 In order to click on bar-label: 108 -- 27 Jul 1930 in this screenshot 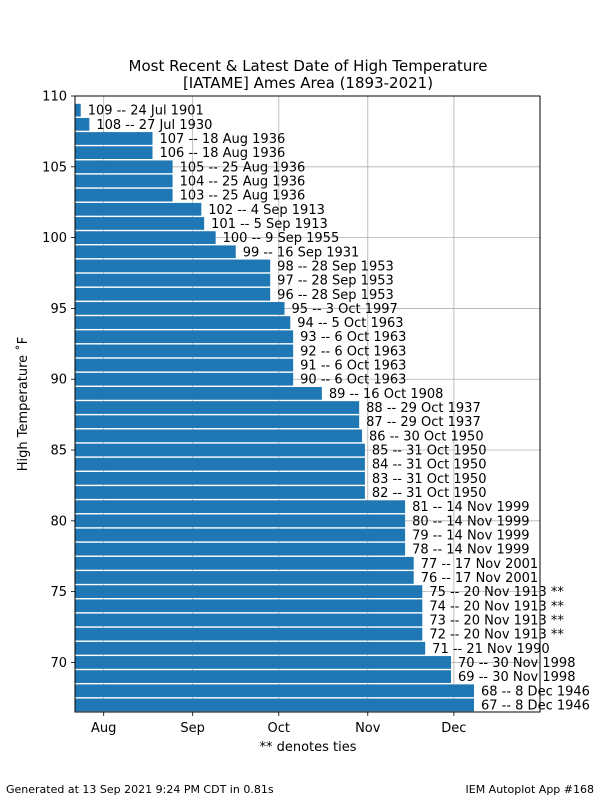, I will do `click(154, 125)`.